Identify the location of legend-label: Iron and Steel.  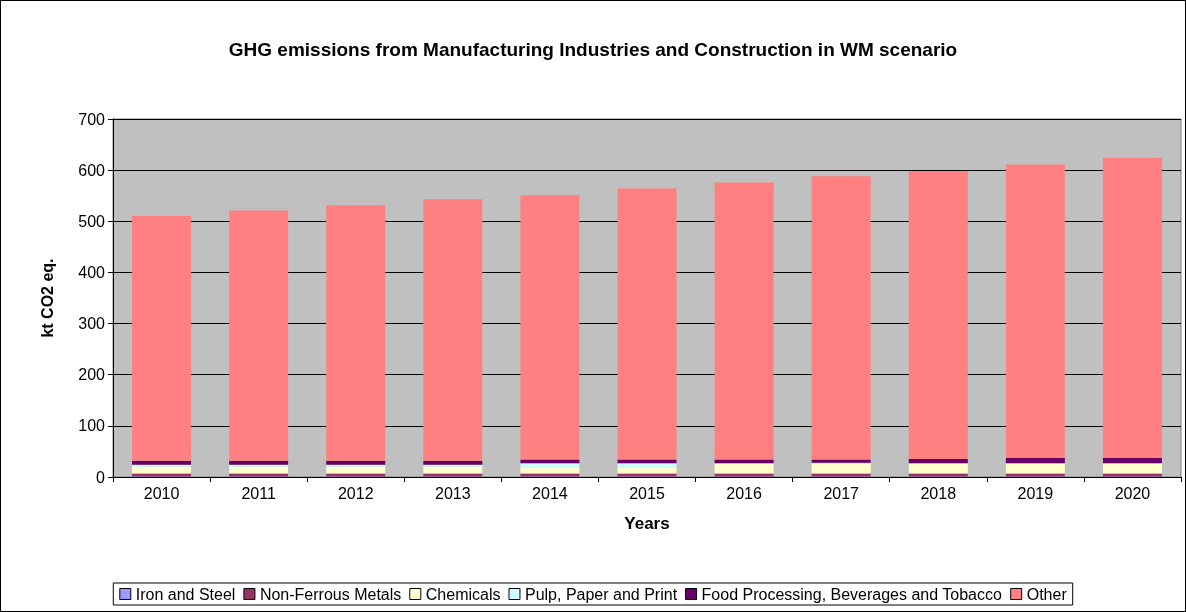
(185, 594).